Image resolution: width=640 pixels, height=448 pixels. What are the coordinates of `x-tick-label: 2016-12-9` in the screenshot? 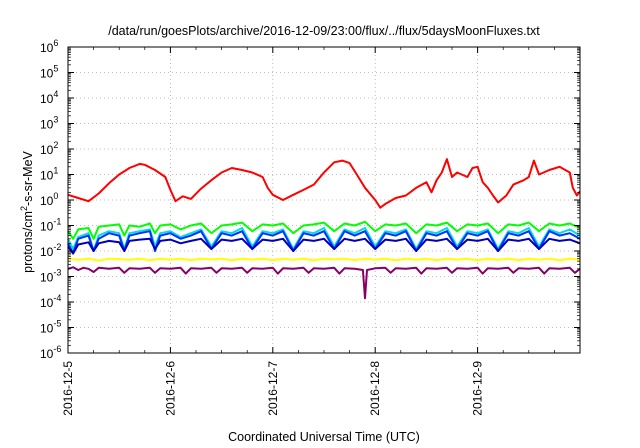 It's located at (478, 388).